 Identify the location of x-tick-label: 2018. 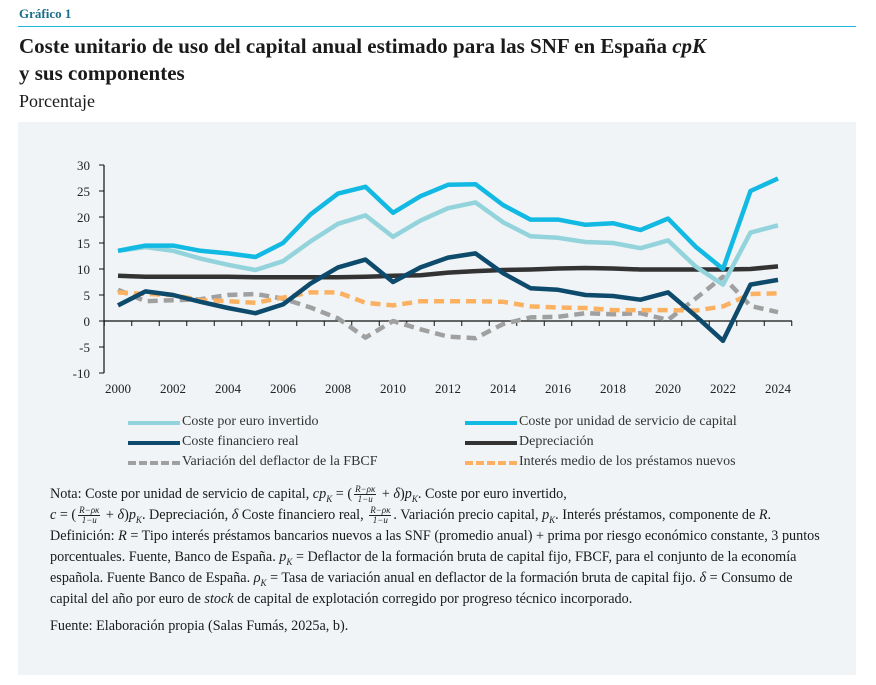
(613, 388).